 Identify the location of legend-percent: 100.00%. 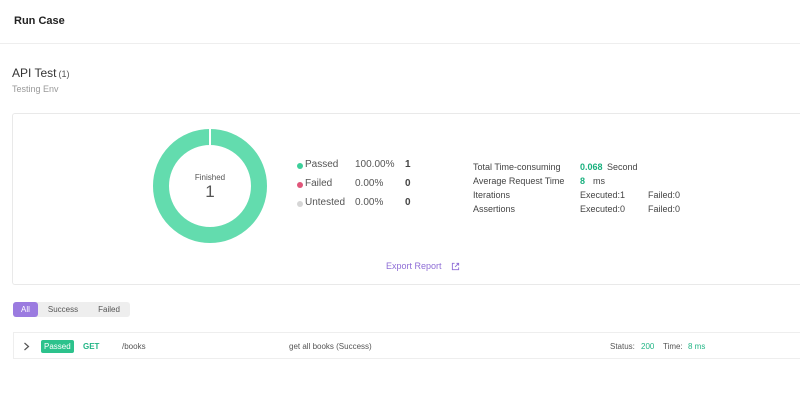
(375, 164).